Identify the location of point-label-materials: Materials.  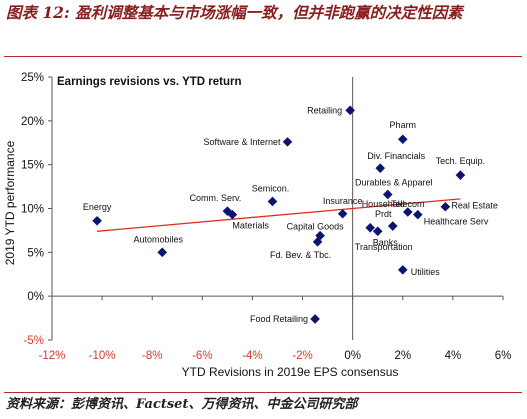
(250, 226).